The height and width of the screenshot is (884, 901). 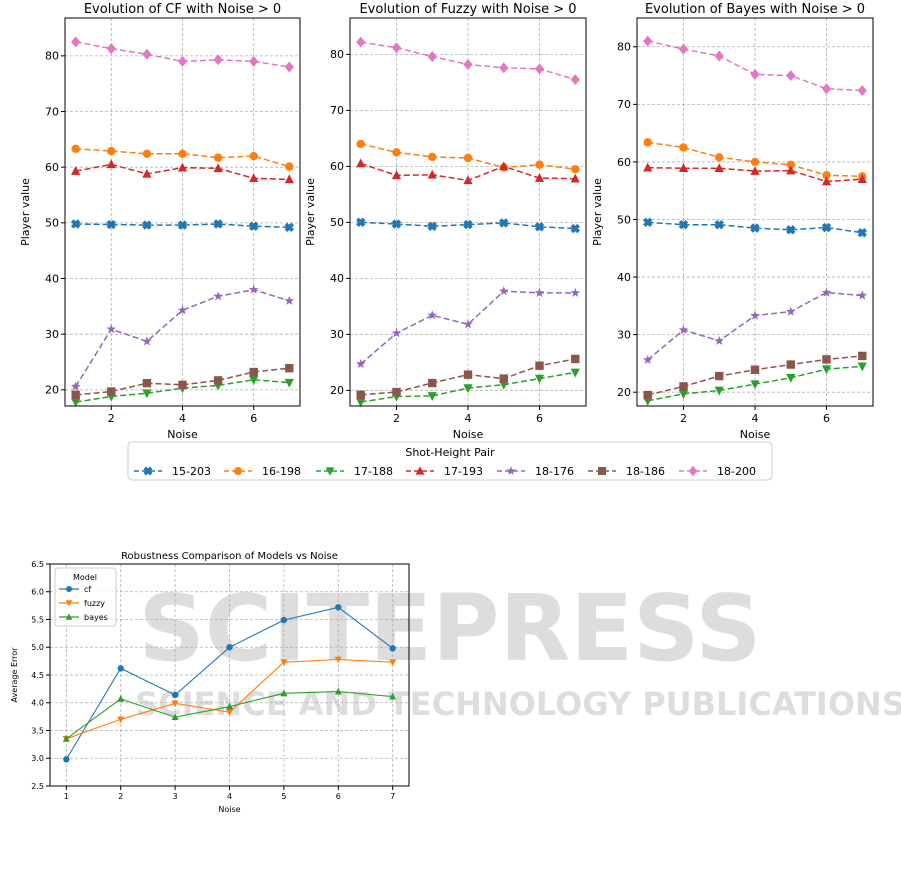 What do you see at coordinates (37, 703) in the screenshot?
I see `y-tick-label: 4.0` at bounding box center [37, 703].